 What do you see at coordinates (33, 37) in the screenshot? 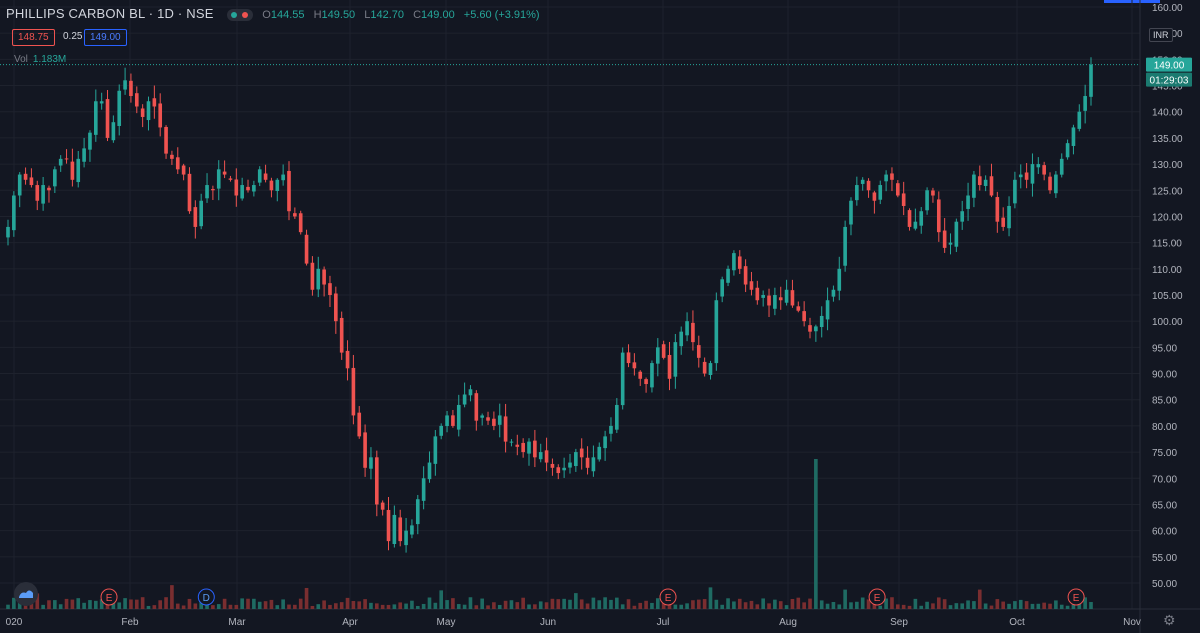
I see `sell-price-button: 148.75` at bounding box center [33, 37].